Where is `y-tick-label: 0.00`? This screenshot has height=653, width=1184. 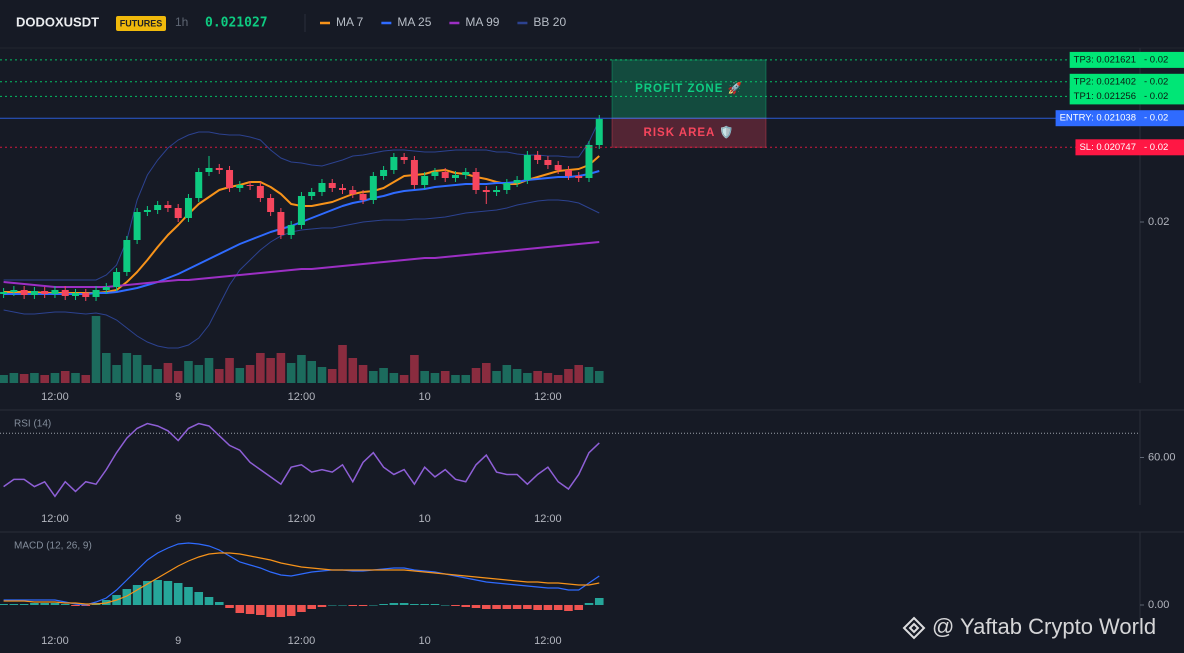
y-tick-label: 0.00 is located at coordinates (1158, 605).